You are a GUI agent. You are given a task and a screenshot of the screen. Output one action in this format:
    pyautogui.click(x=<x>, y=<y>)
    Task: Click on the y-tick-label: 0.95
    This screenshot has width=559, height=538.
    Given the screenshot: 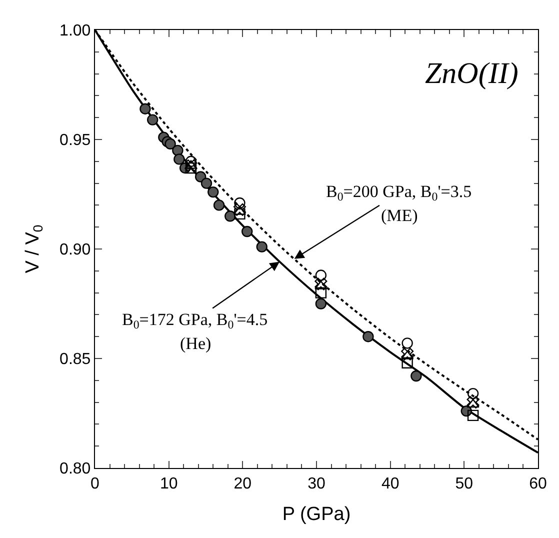 What is the action you would take?
    pyautogui.click(x=75, y=141)
    